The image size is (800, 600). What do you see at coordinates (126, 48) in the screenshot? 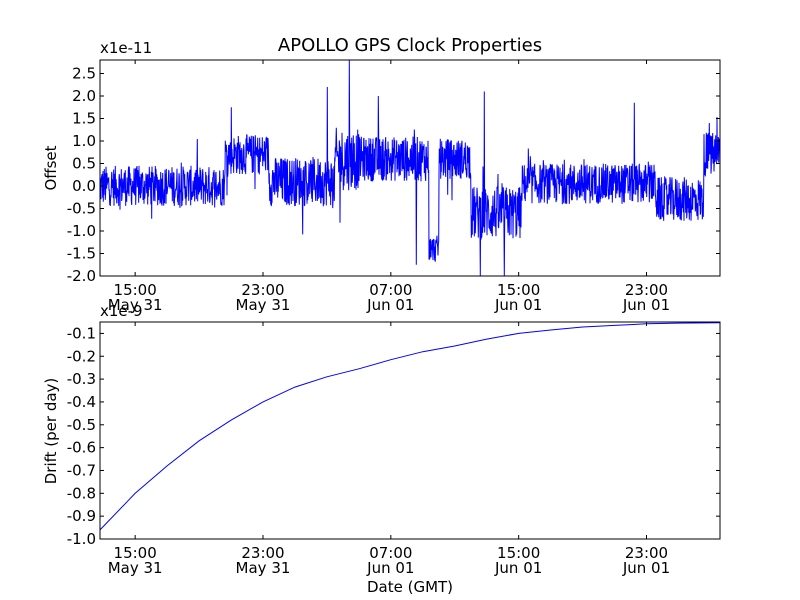
I see `offset-scale-label: x1e-11` at bounding box center [126, 48].